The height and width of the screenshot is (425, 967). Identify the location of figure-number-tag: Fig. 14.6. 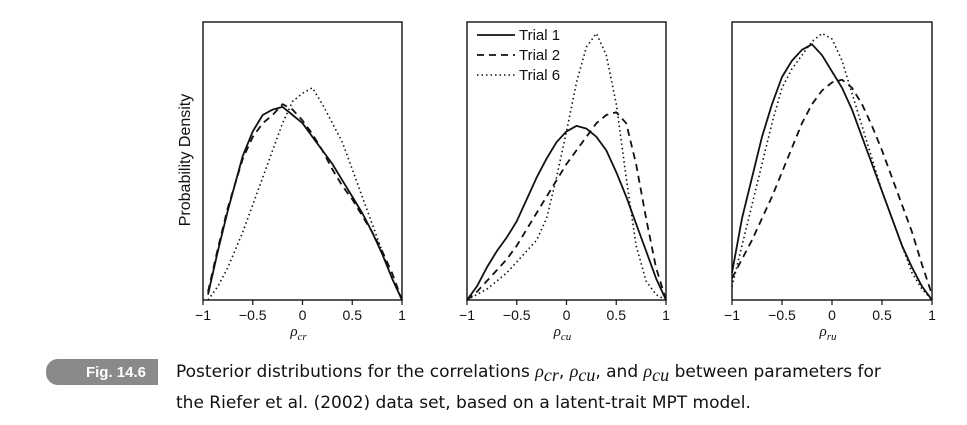
(102, 372).